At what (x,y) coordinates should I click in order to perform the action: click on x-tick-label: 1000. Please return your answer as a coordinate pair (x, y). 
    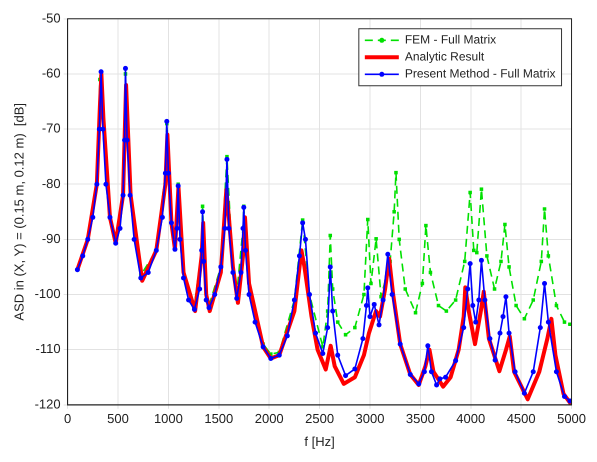
    Looking at the image, I should click on (168, 418).